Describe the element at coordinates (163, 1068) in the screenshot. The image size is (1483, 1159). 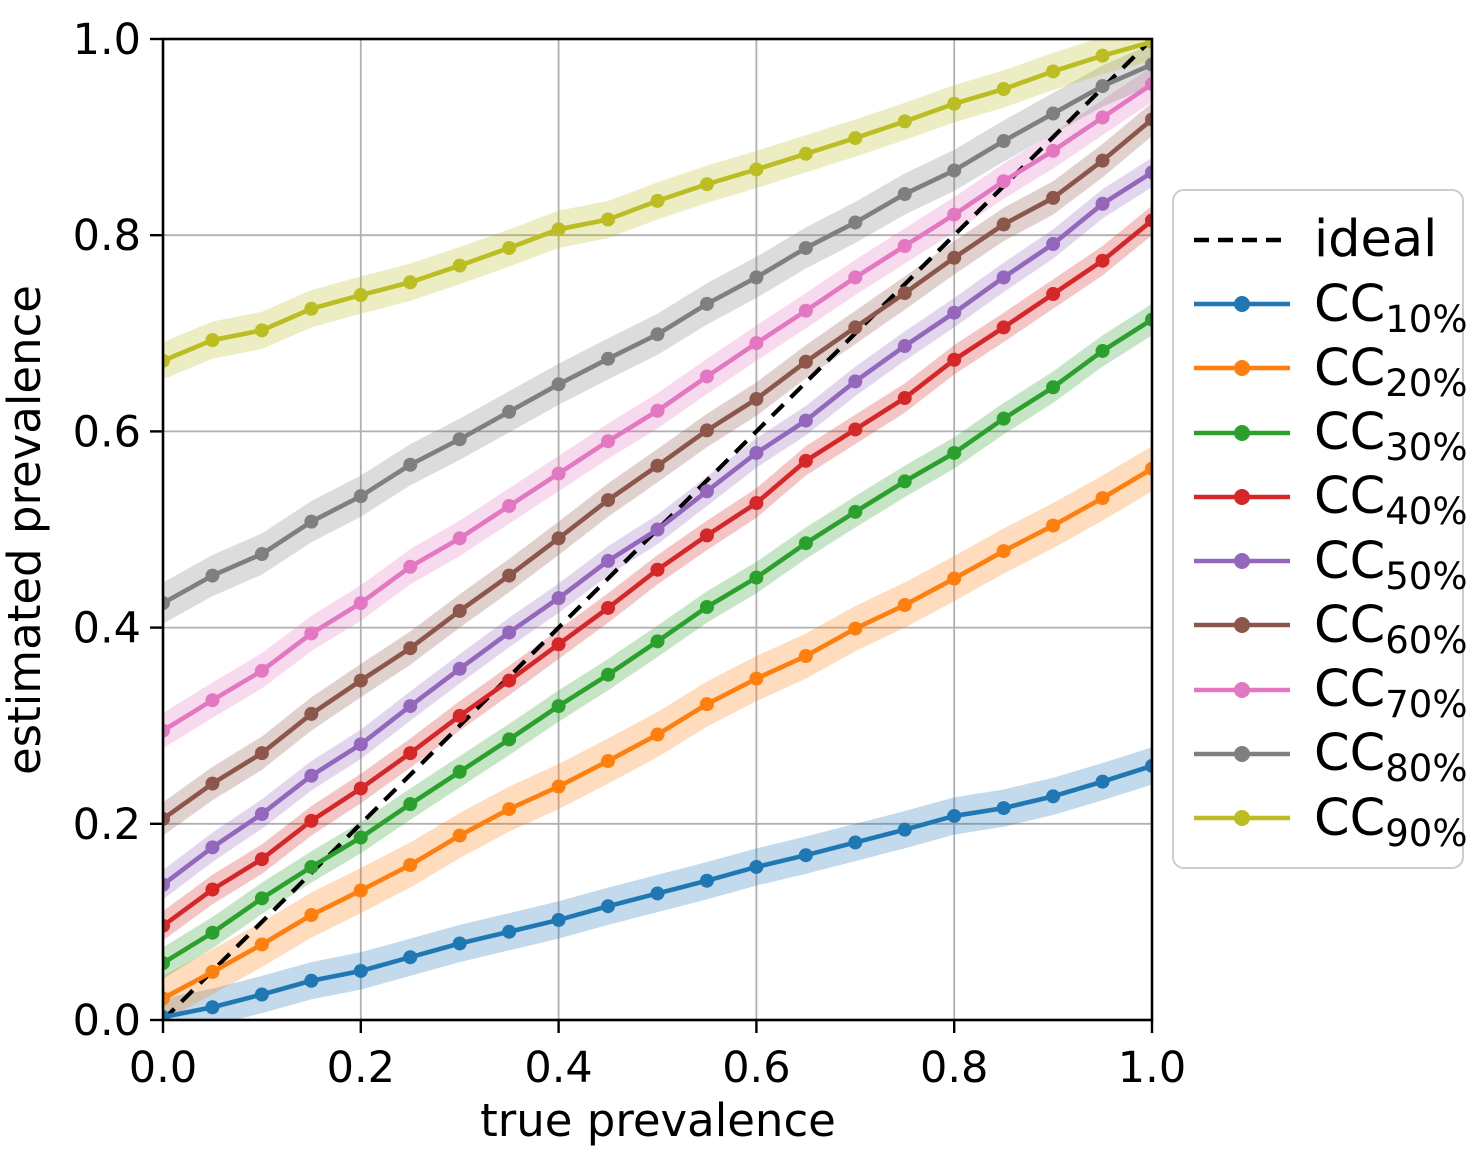
I see `x-tick-label: 0.0` at that location.